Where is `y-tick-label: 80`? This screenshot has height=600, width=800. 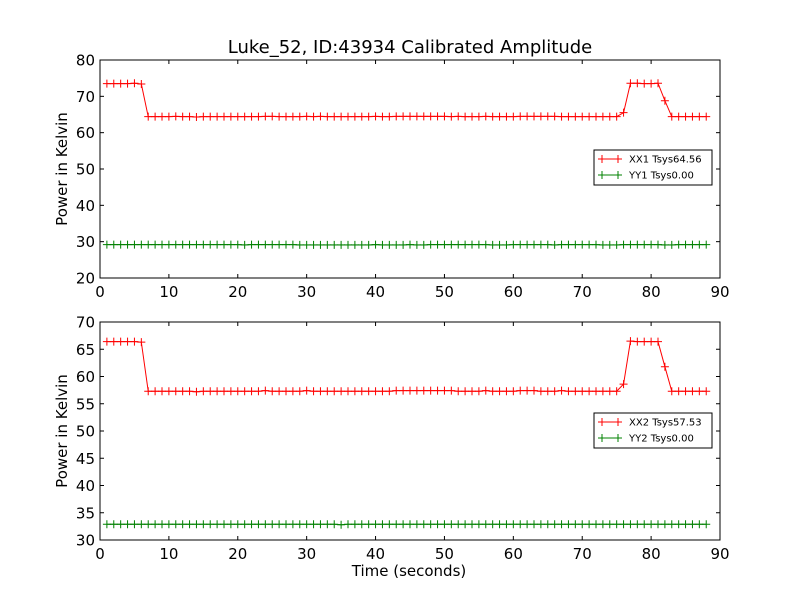 y-tick-label: 80 is located at coordinates (85, 61).